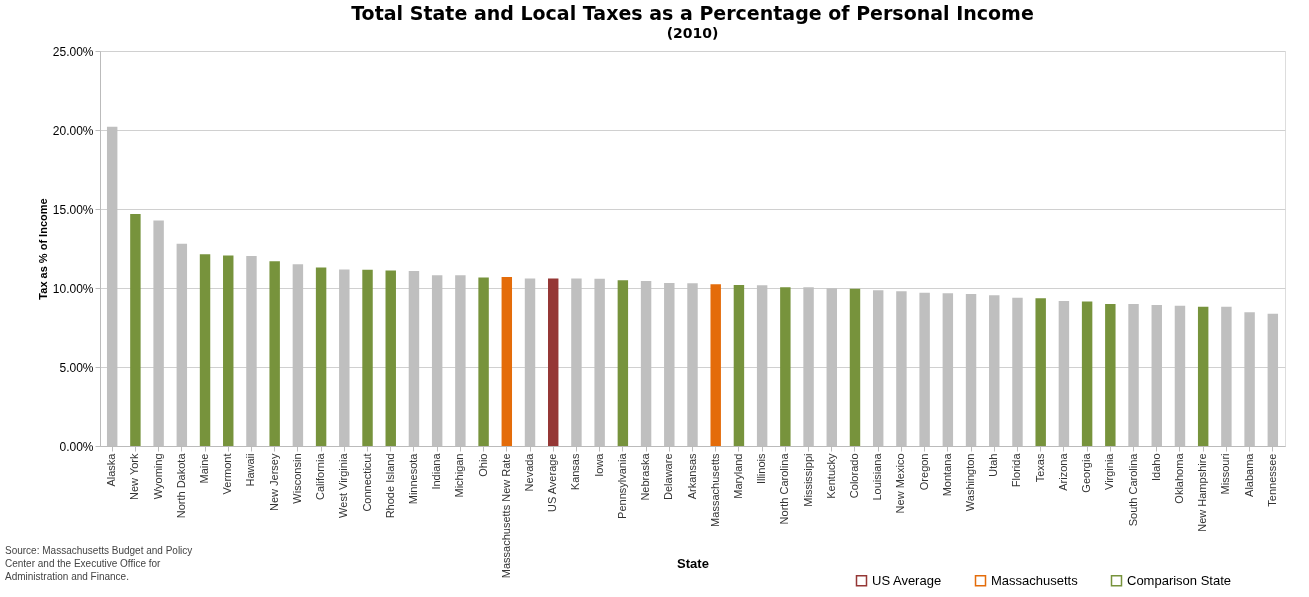 The width and height of the screenshot is (1309, 597). What do you see at coordinates (1178, 478) in the screenshot?
I see `x-tick-label: Oklahoma` at bounding box center [1178, 478].